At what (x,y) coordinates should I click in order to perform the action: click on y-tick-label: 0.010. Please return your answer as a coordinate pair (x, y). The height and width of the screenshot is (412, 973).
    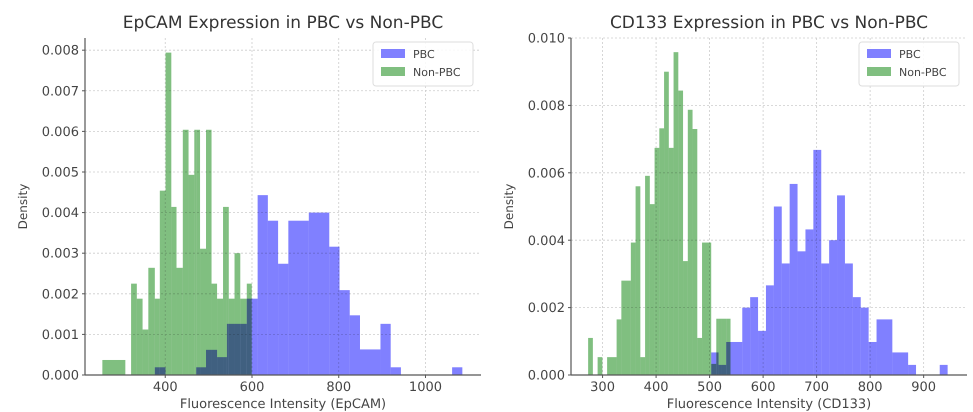
    Looking at the image, I should click on (546, 39).